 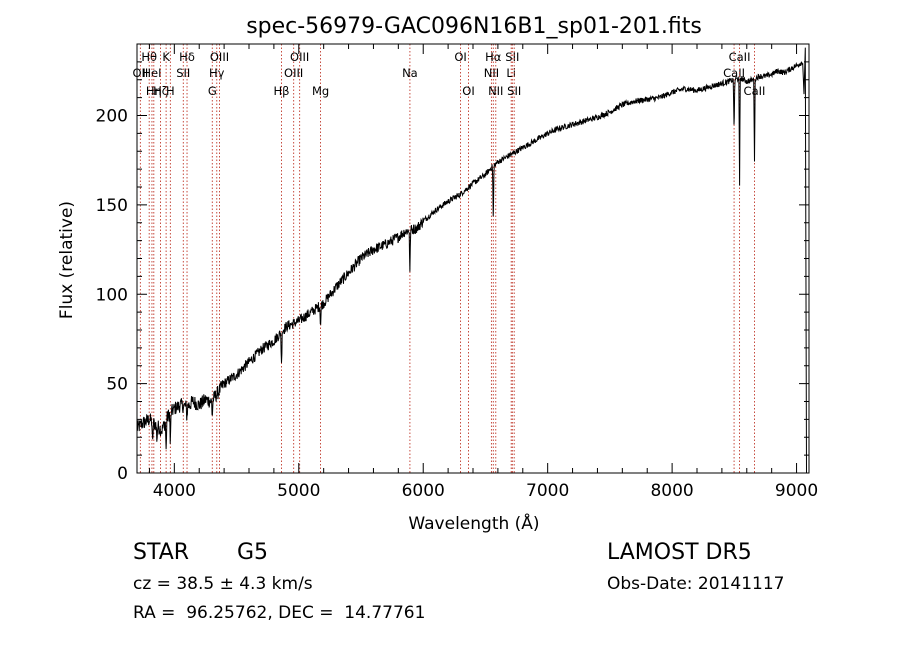 What do you see at coordinates (183, 73) in the screenshot?
I see `line-label-7: SII` at bounding box center [183, 73].